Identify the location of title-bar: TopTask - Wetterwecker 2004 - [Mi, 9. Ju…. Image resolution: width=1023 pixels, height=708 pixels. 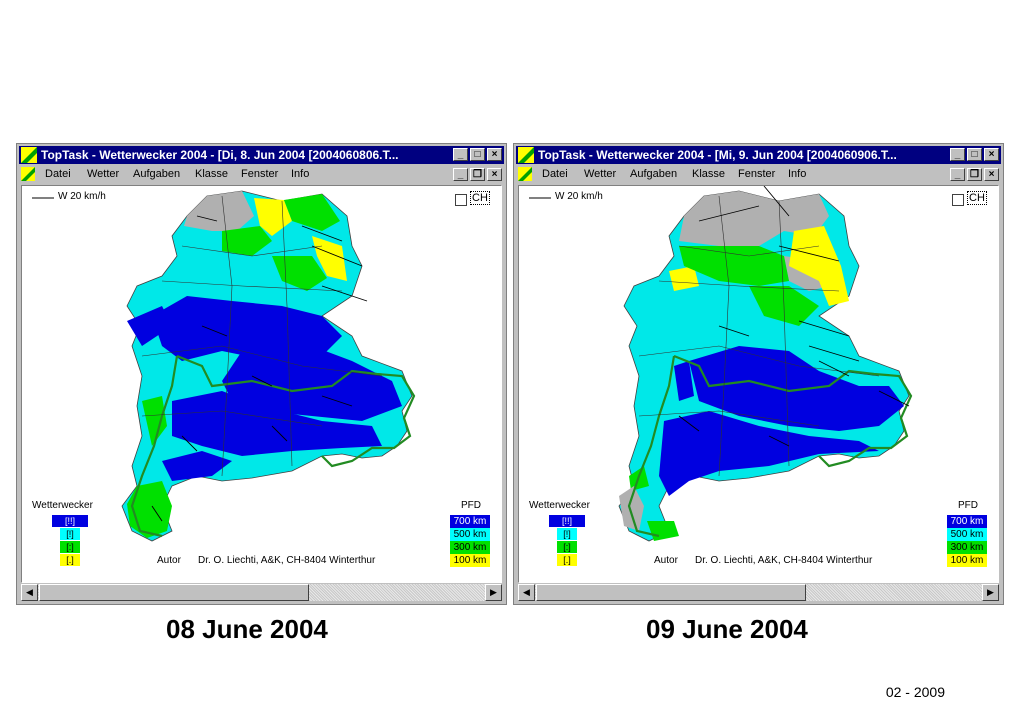
(758, 155).